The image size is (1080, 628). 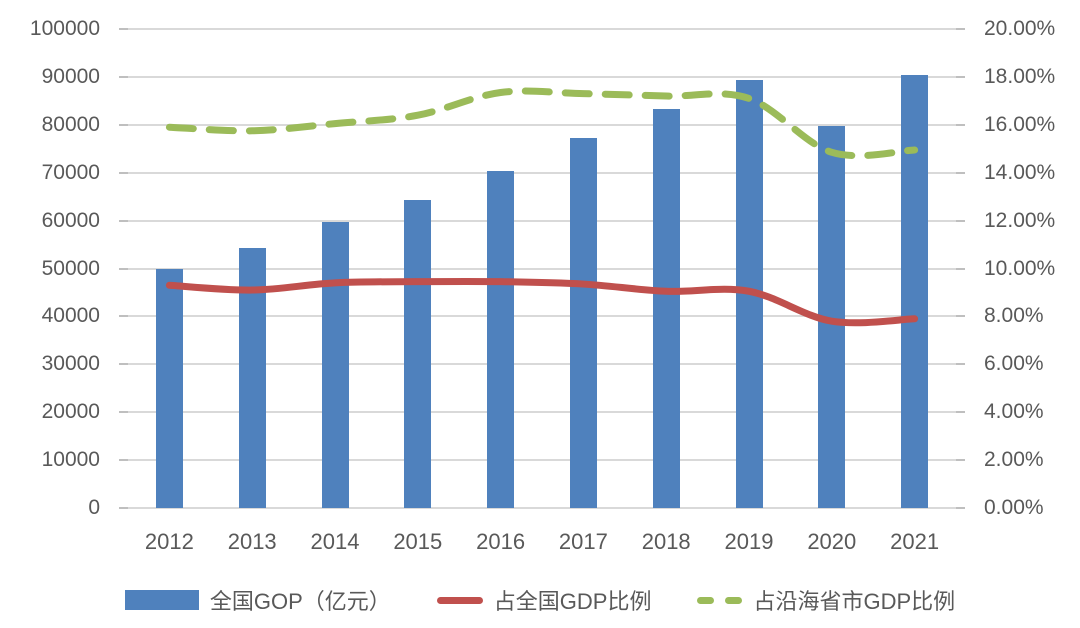 What do you see at coordinates (1014, 316) in the screenshot?
I see `right-axis-tick-label: 8.00%` at bounding box center [1014, 316].